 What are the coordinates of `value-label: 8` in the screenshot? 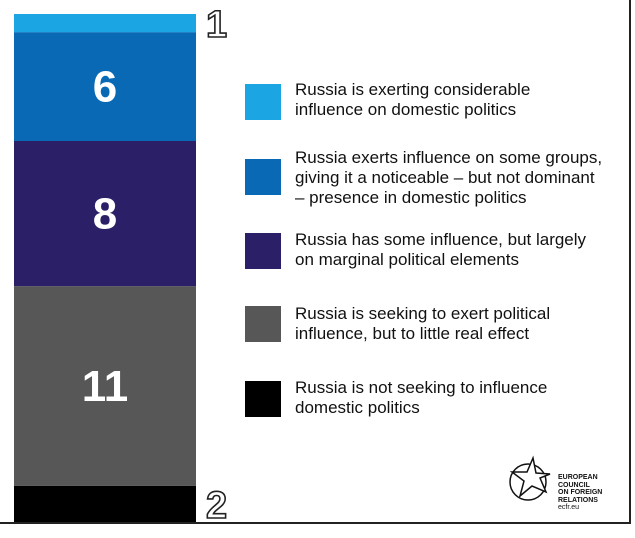 It's located at (105, 214).